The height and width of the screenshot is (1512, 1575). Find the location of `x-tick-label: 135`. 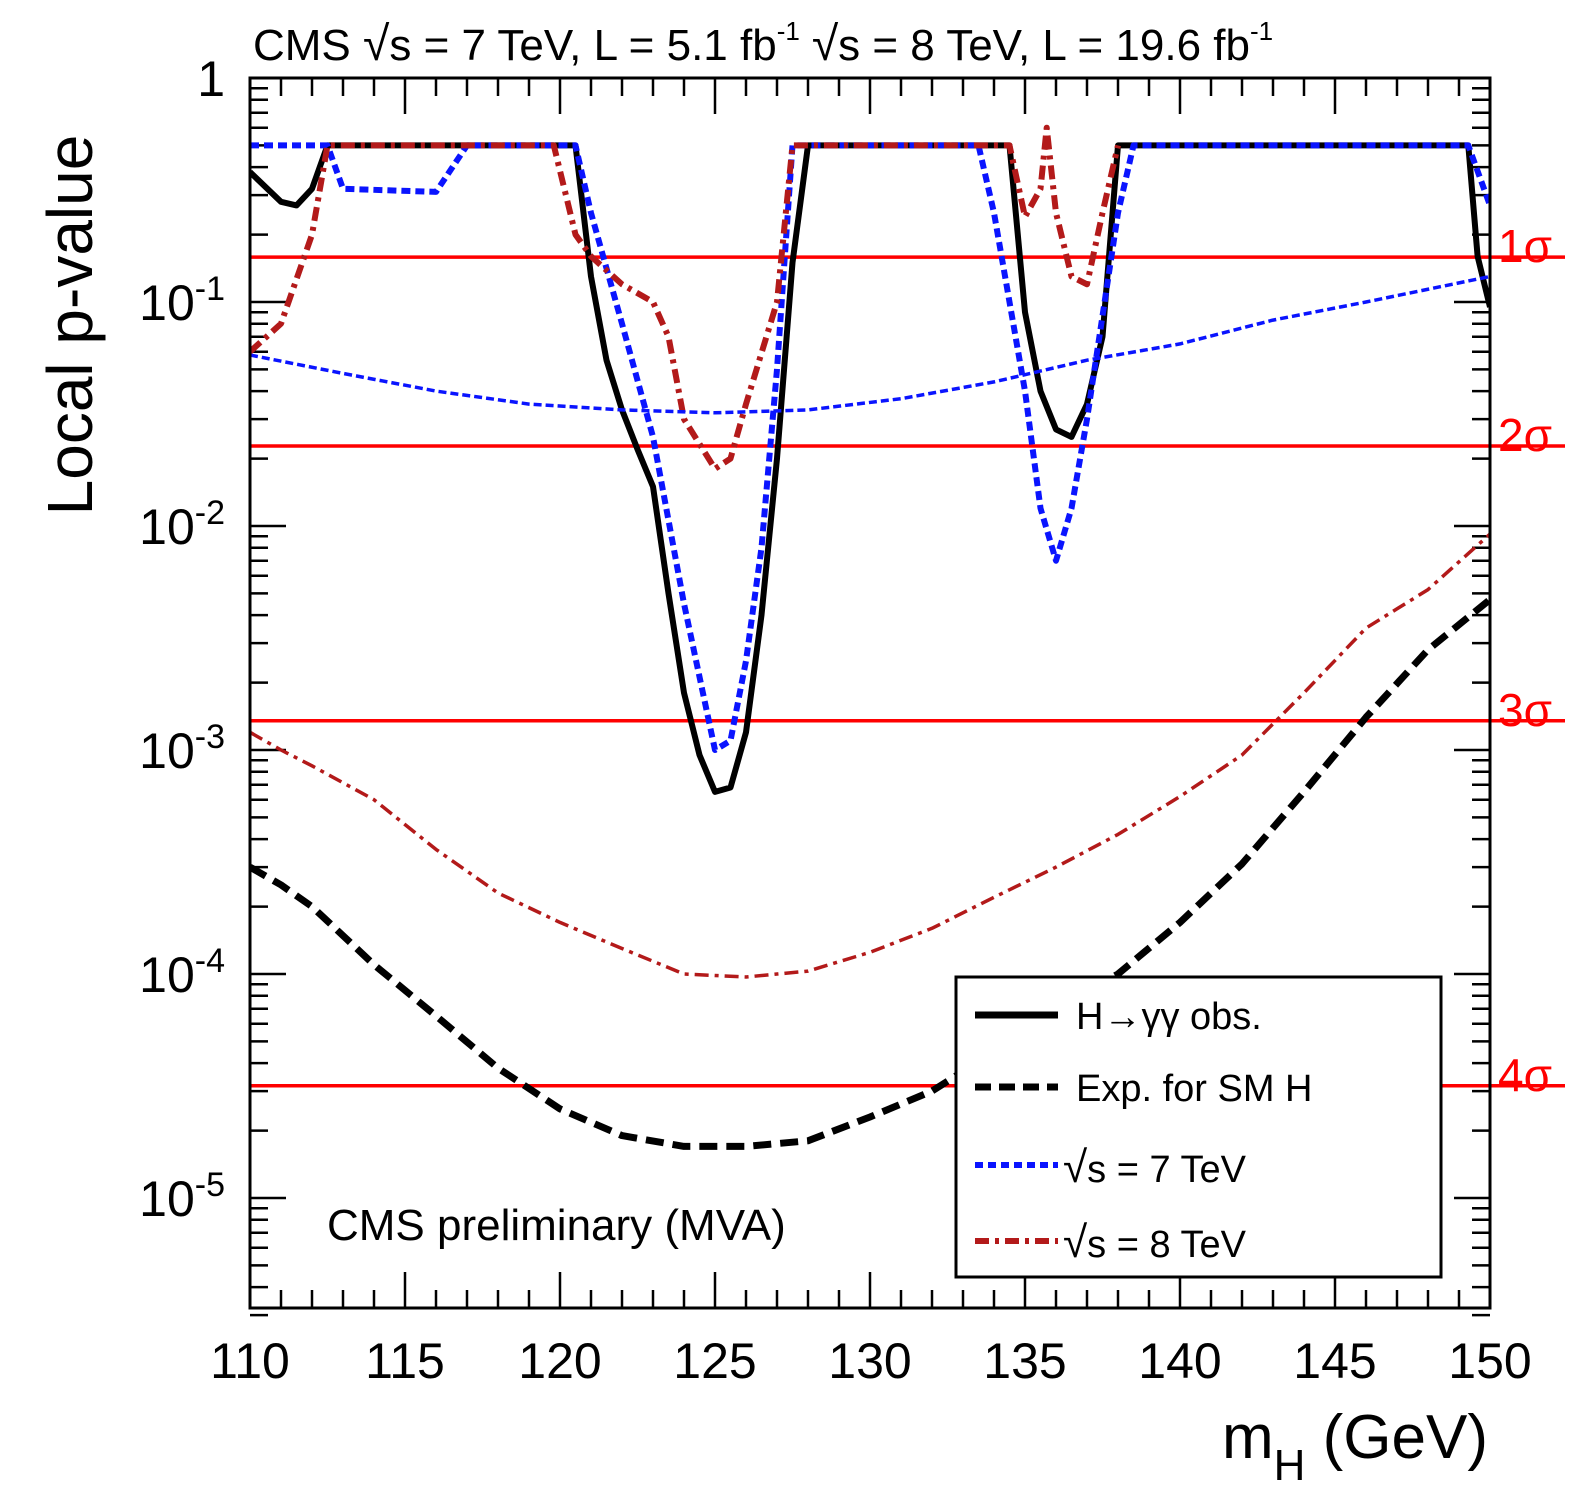

x-tick-label: 135 is located at coordinates (1024, 1361).